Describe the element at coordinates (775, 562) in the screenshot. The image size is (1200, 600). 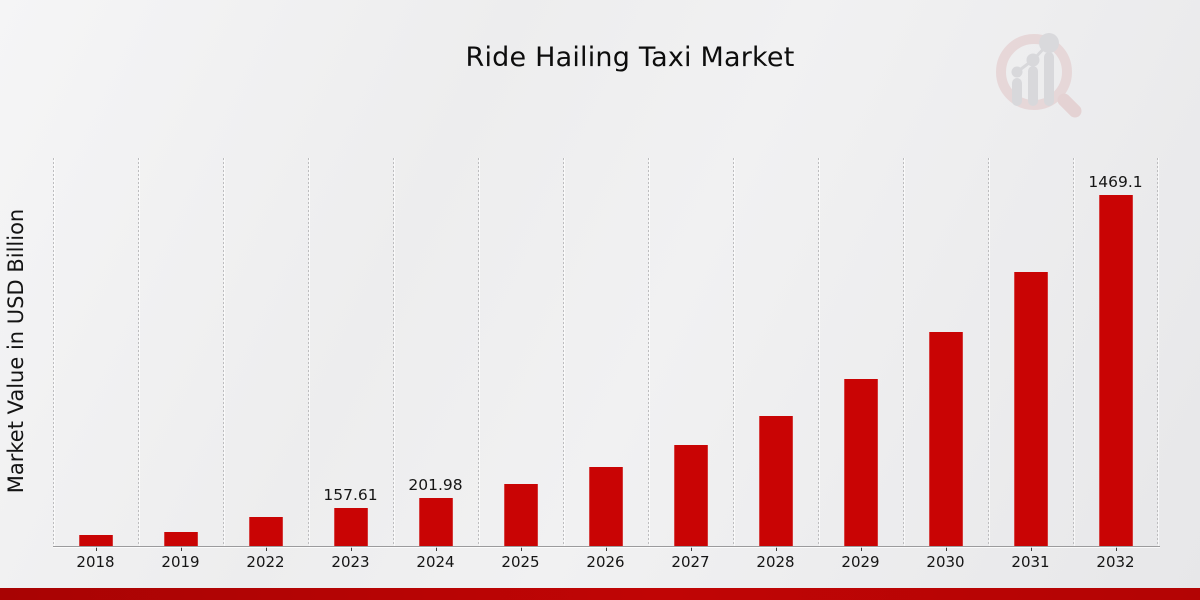
I see `x-tick-label-2028: 2028` at that location.